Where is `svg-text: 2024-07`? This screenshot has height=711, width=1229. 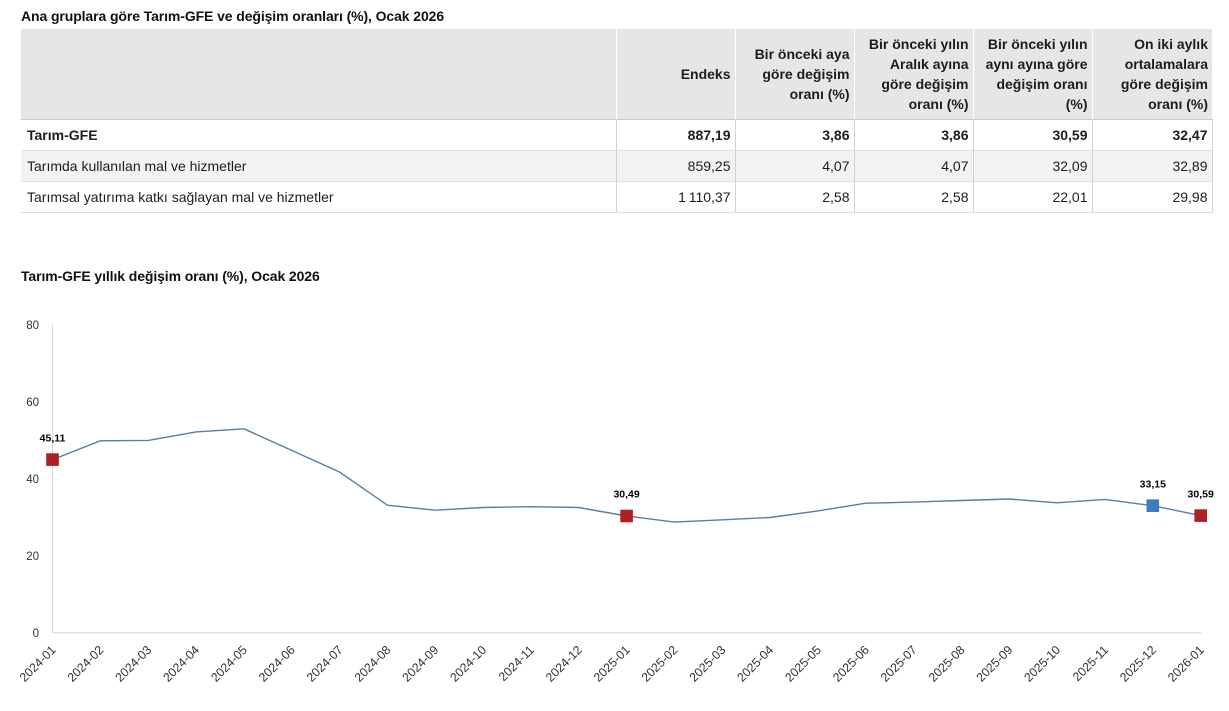 svg-text: 2024-07 is located at coordinates (325, 664).